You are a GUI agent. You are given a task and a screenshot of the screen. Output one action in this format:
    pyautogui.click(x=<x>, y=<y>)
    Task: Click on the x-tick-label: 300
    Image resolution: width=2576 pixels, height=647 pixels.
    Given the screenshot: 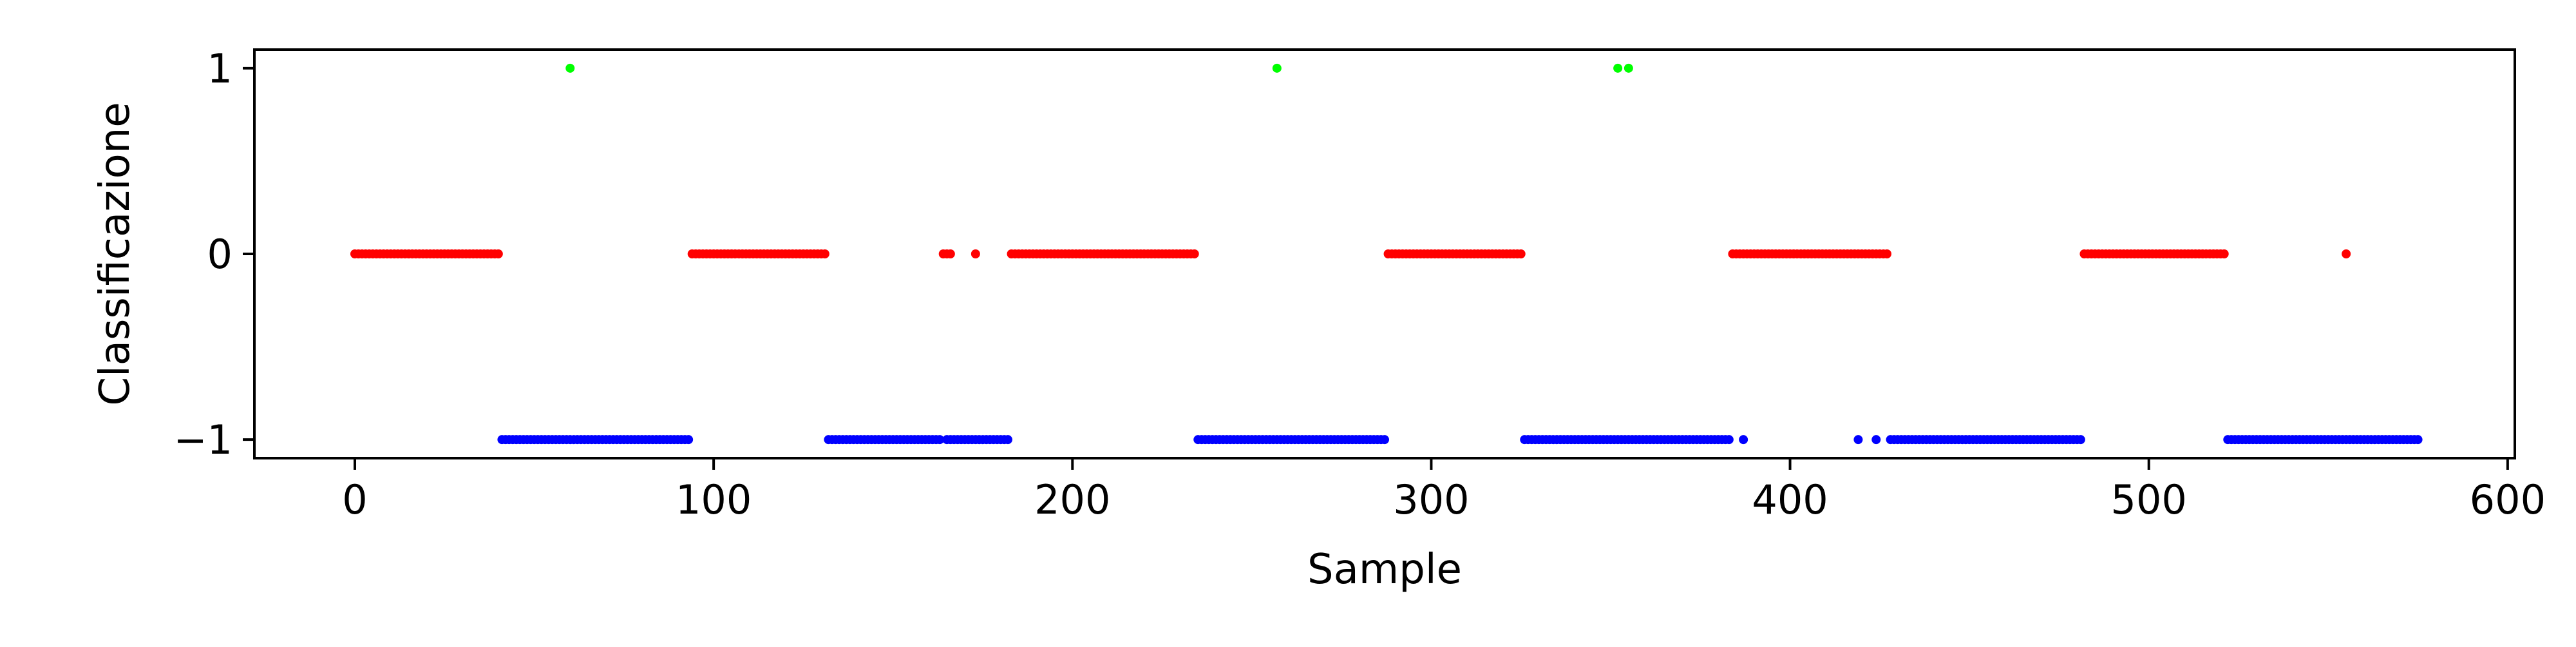 What is the action you would take?
    pyautogui.click(x=1431, y=499)
    